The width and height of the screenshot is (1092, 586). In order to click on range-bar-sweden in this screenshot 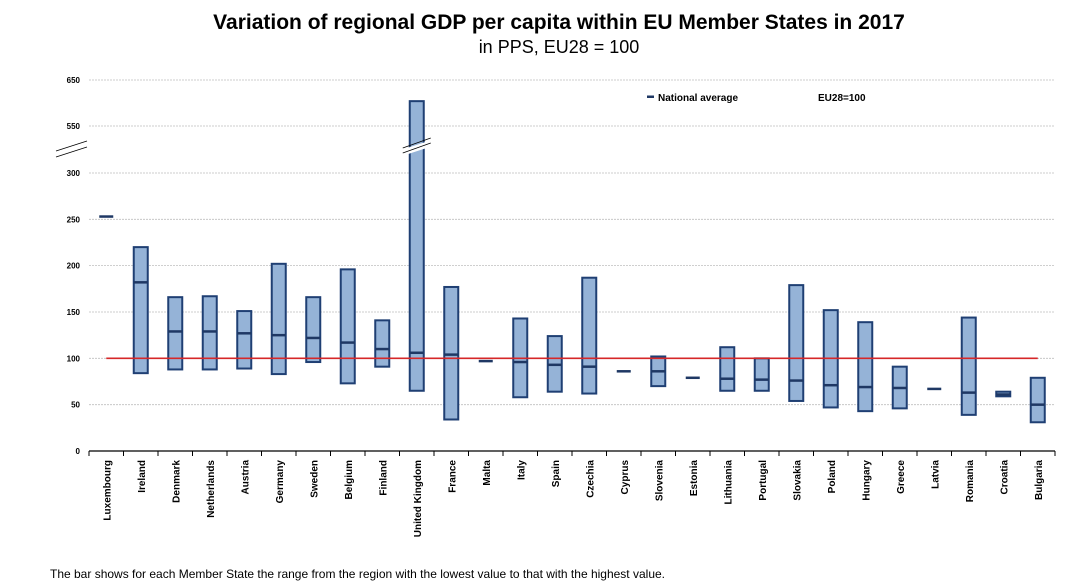, I will do `click(313, 330)`.